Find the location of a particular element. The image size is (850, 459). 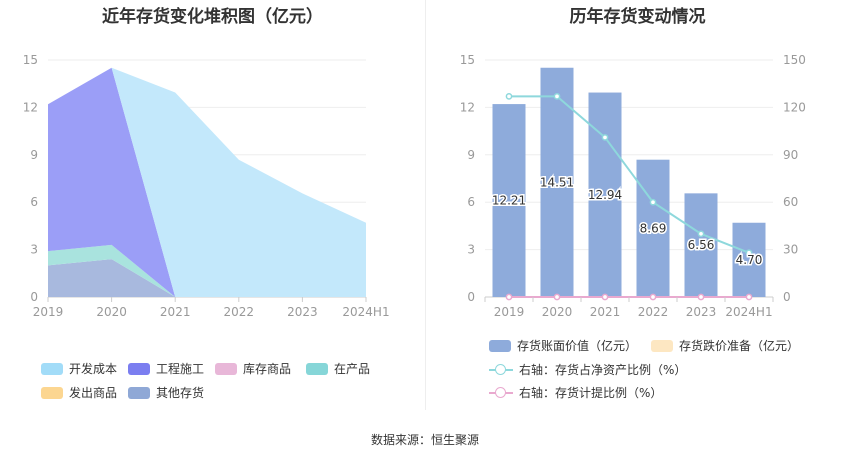

bar-data-label: 8.69 is located at coordinates (653, 228).